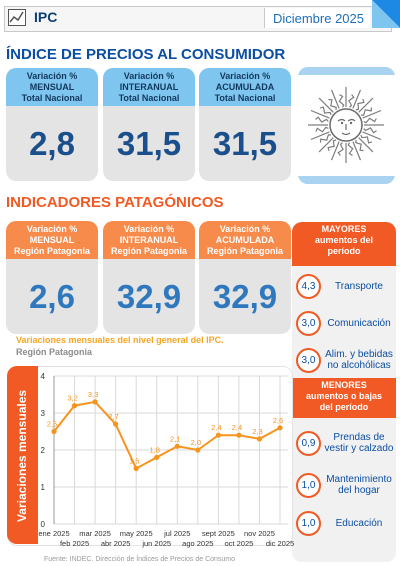 This screenshot has width=400, height=566. I want to click on y-axis-label-band, so click(22, 455).